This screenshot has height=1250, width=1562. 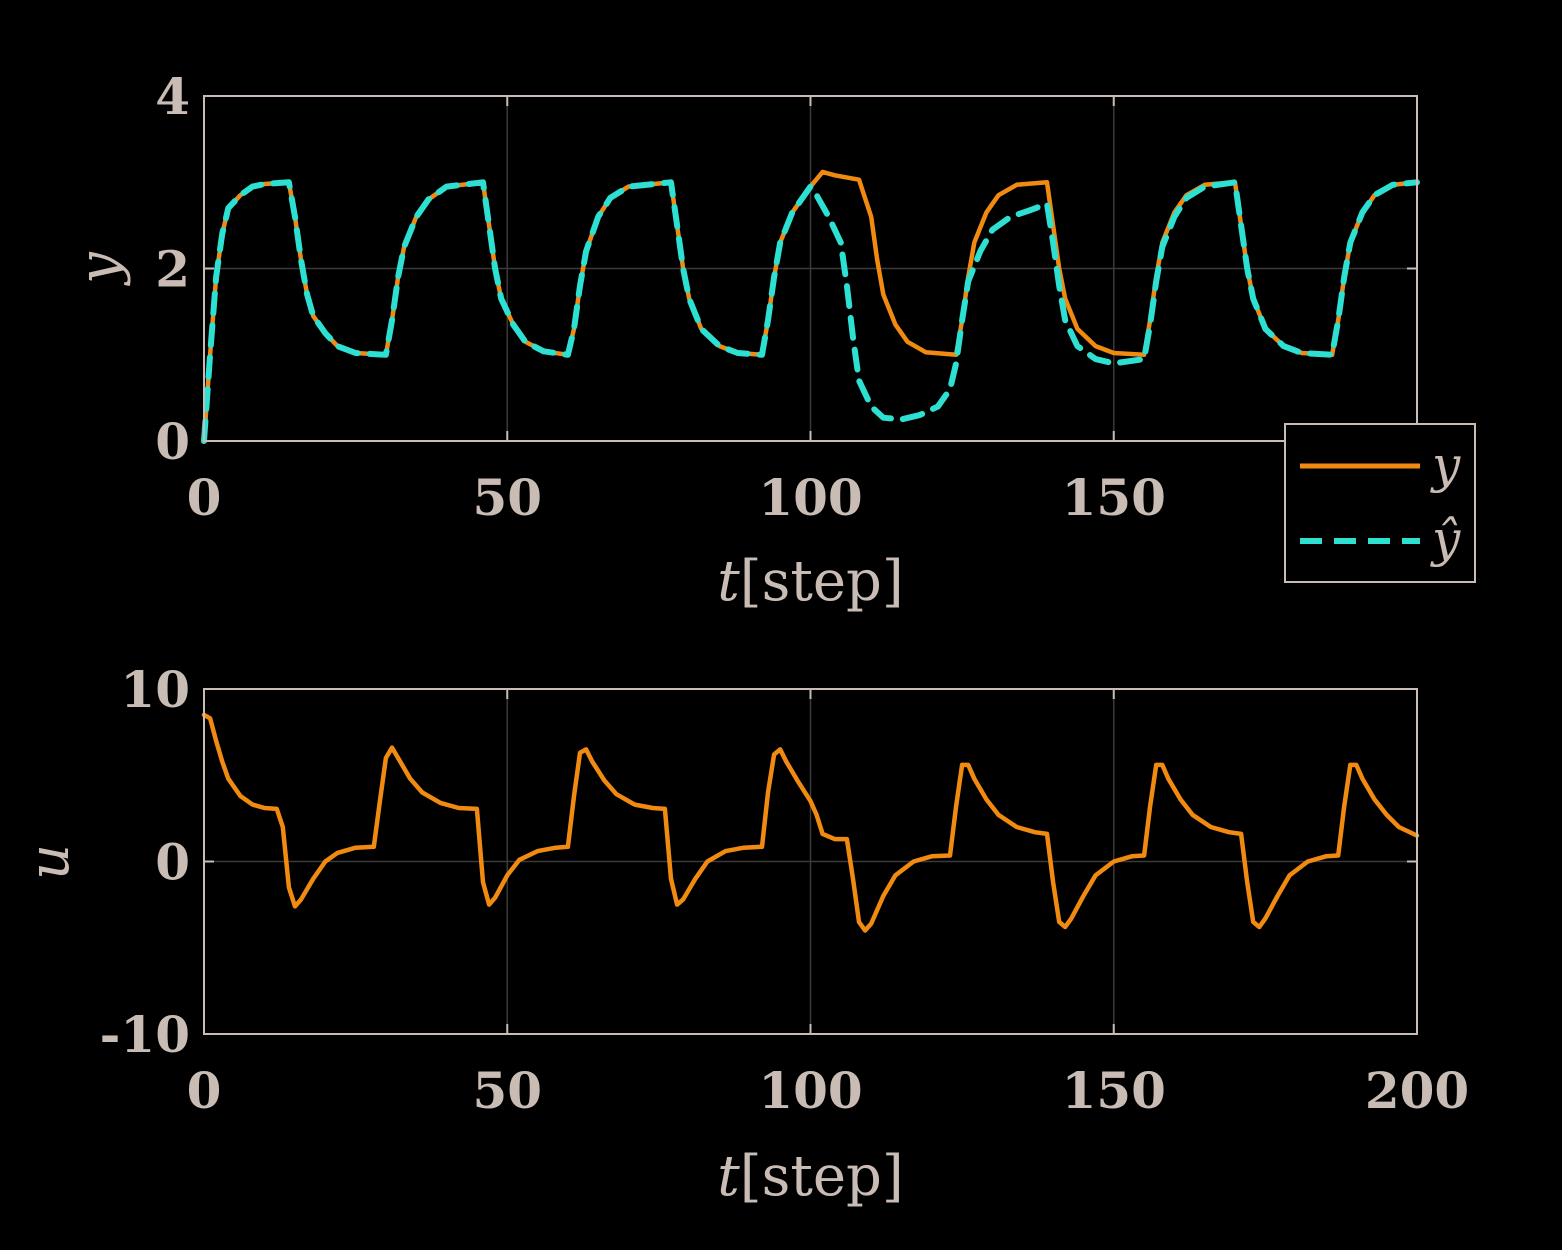 I want to click on y-tick-label: 4, so click(x=172, y=96).